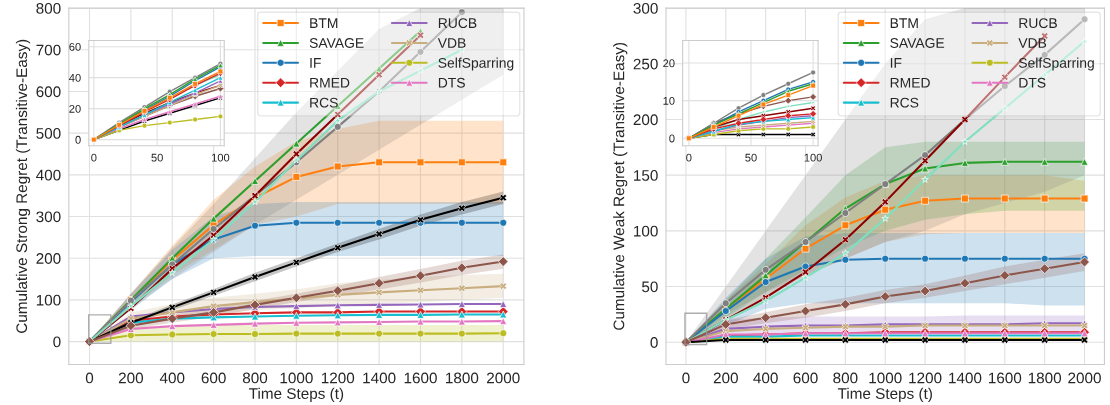 The image size is (1110, 405). I want to click on y-tick-label: 10, so click(669, 100).